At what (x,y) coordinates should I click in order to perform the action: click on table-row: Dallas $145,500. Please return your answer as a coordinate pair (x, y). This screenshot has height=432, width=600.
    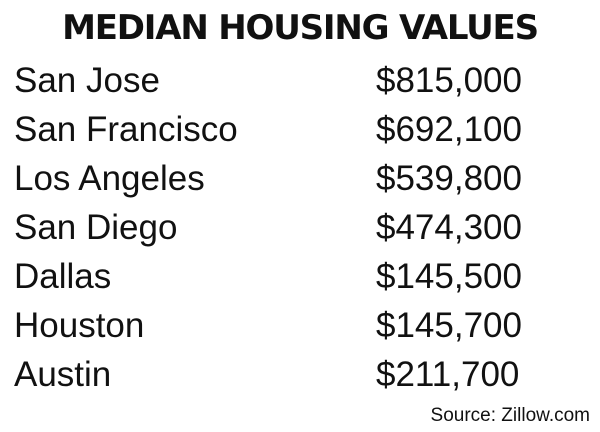
    Looking at the image, I should click on (272, 276).